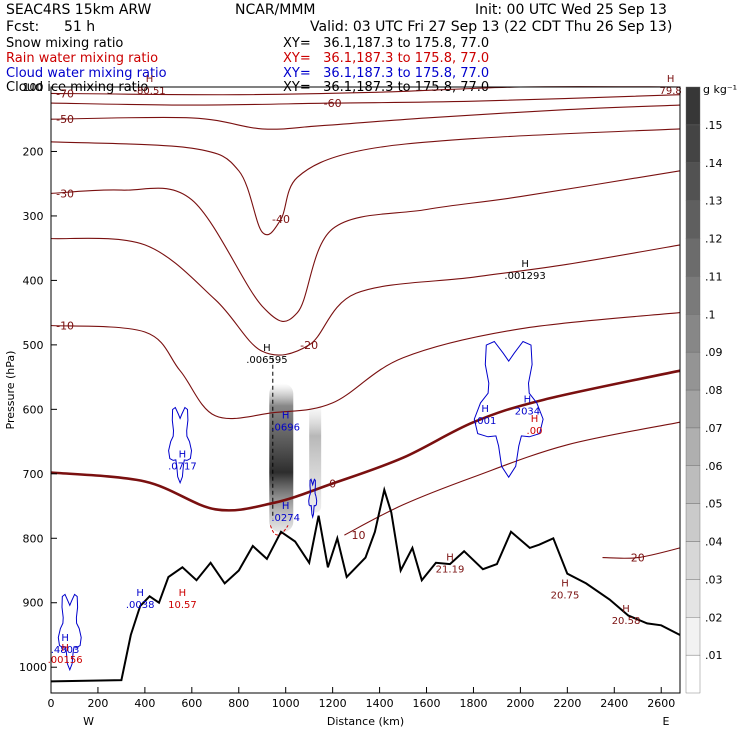 This screenshot has height=740, width=740. I want to click on isotherm-label: -60, so click(333, 103).